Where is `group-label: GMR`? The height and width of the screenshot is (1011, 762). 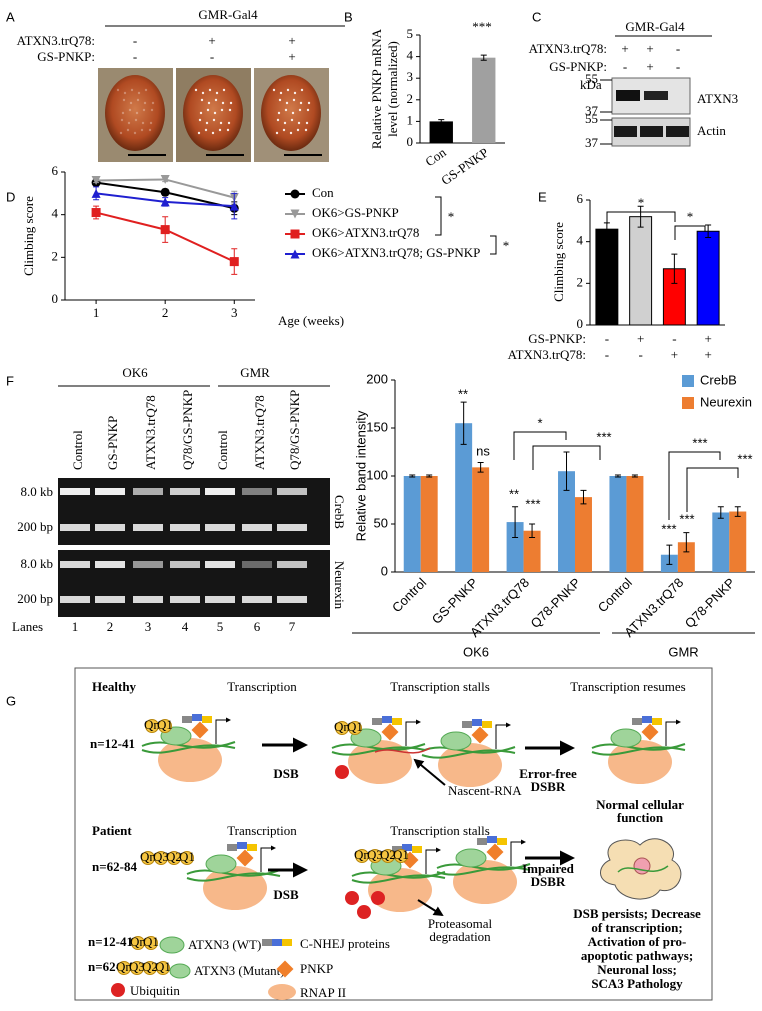
group-label: GMR is located at coordinates (255, 372).